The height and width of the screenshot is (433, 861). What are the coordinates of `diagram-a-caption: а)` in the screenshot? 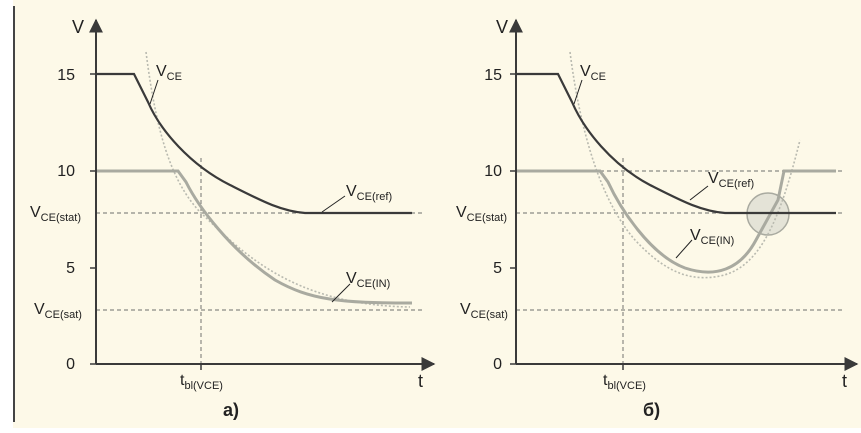 It's located at (231, 410).